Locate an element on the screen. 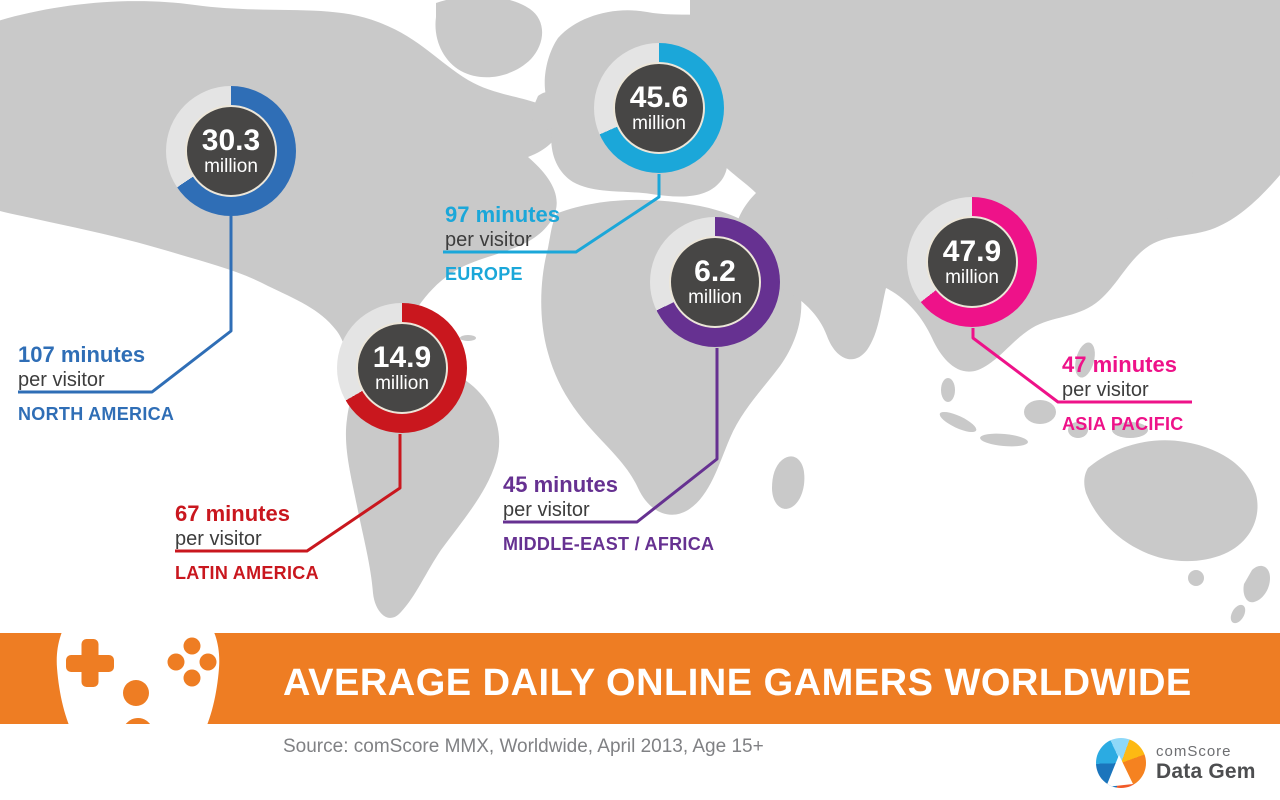 This screenshot has height=800, width=1280. label-minutes: 45 minutes is located at coordinates (560, 484).